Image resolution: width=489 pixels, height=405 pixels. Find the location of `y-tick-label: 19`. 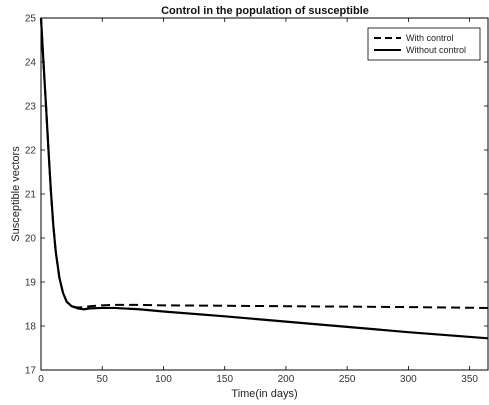

y-tick-label: 19 is located at coordinates (31, 283).